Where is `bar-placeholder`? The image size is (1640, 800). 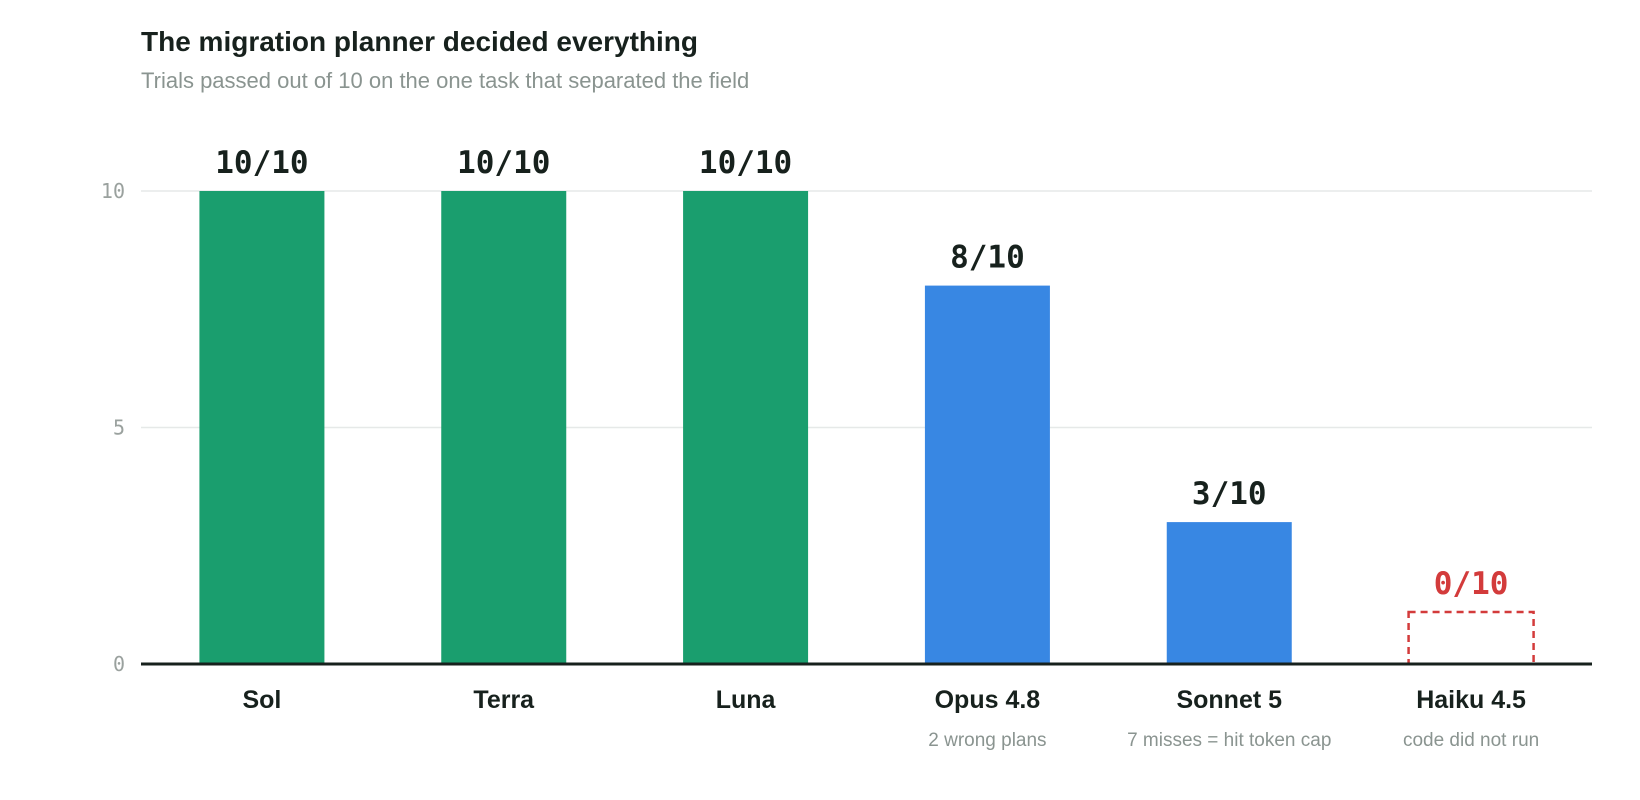 bar-placeholder is located at coordinates (1471, 638).